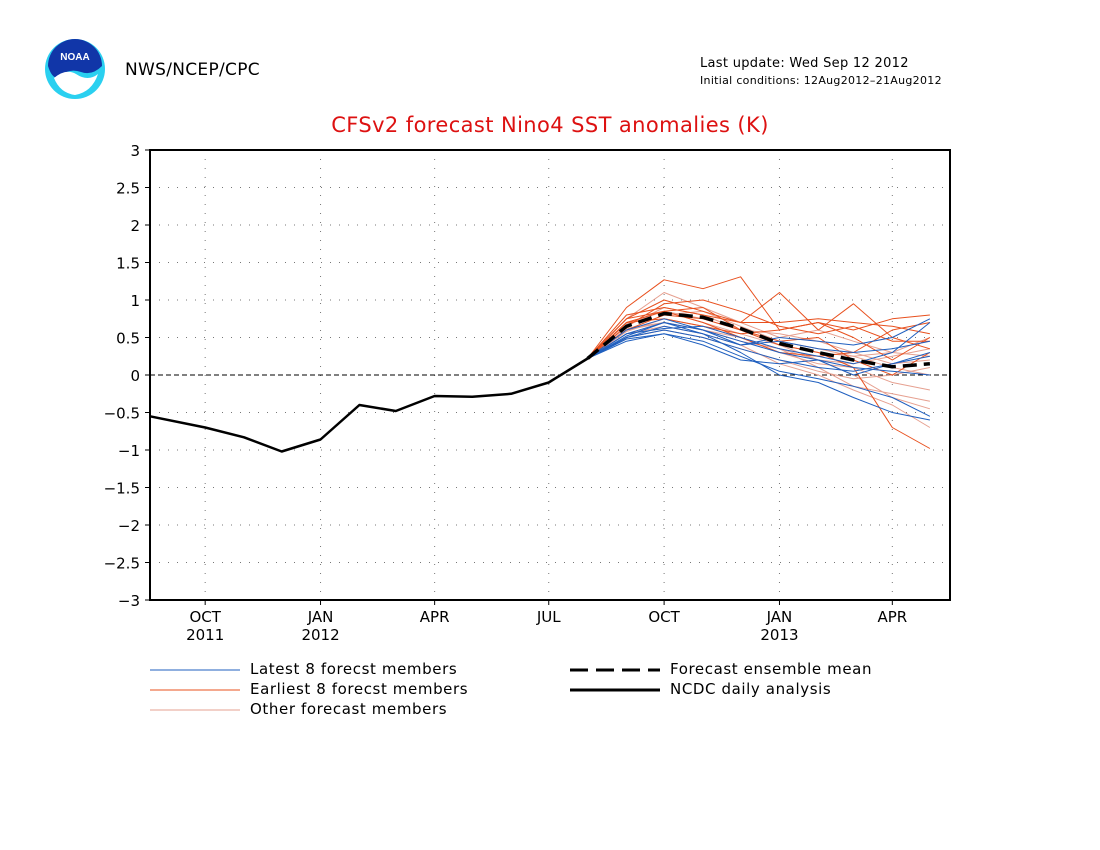 The image size is (1100, 850). I want to click on y-tick-label: 1.5, so click(128, 264).